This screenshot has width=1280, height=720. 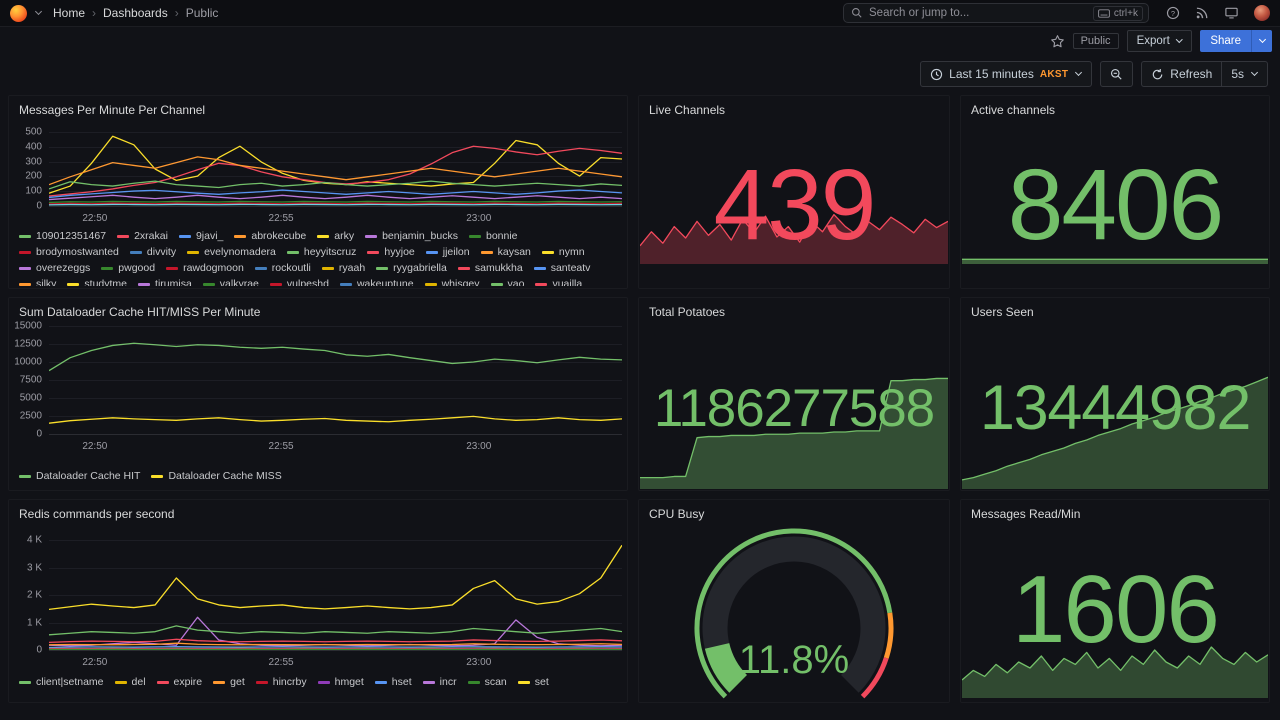 What do you see at coordinates (487, 682) in the screenshot?
I see `legend-item: scan` at bounding box center [487, 682].